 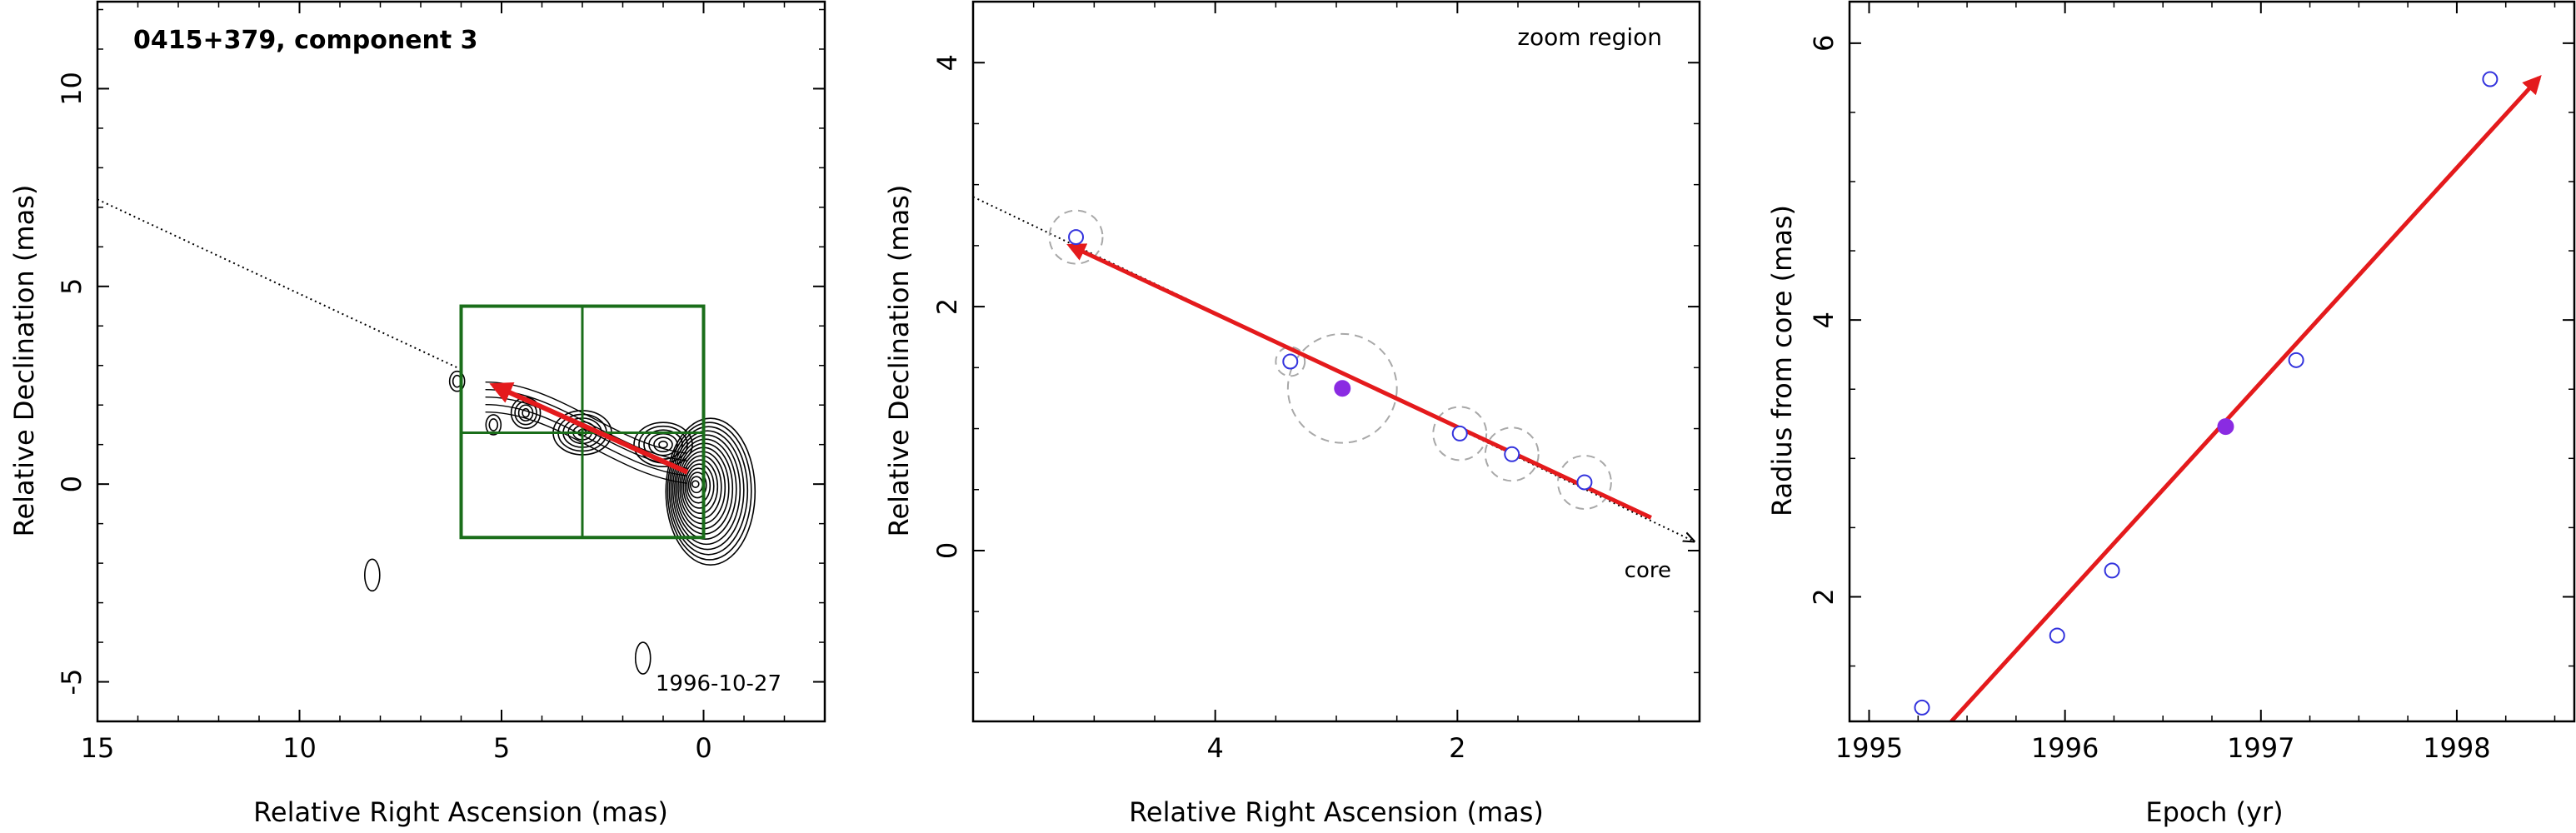 I want to click on radius-y-axis-label: Radius from core (mas), so click(x=1782, y=360).